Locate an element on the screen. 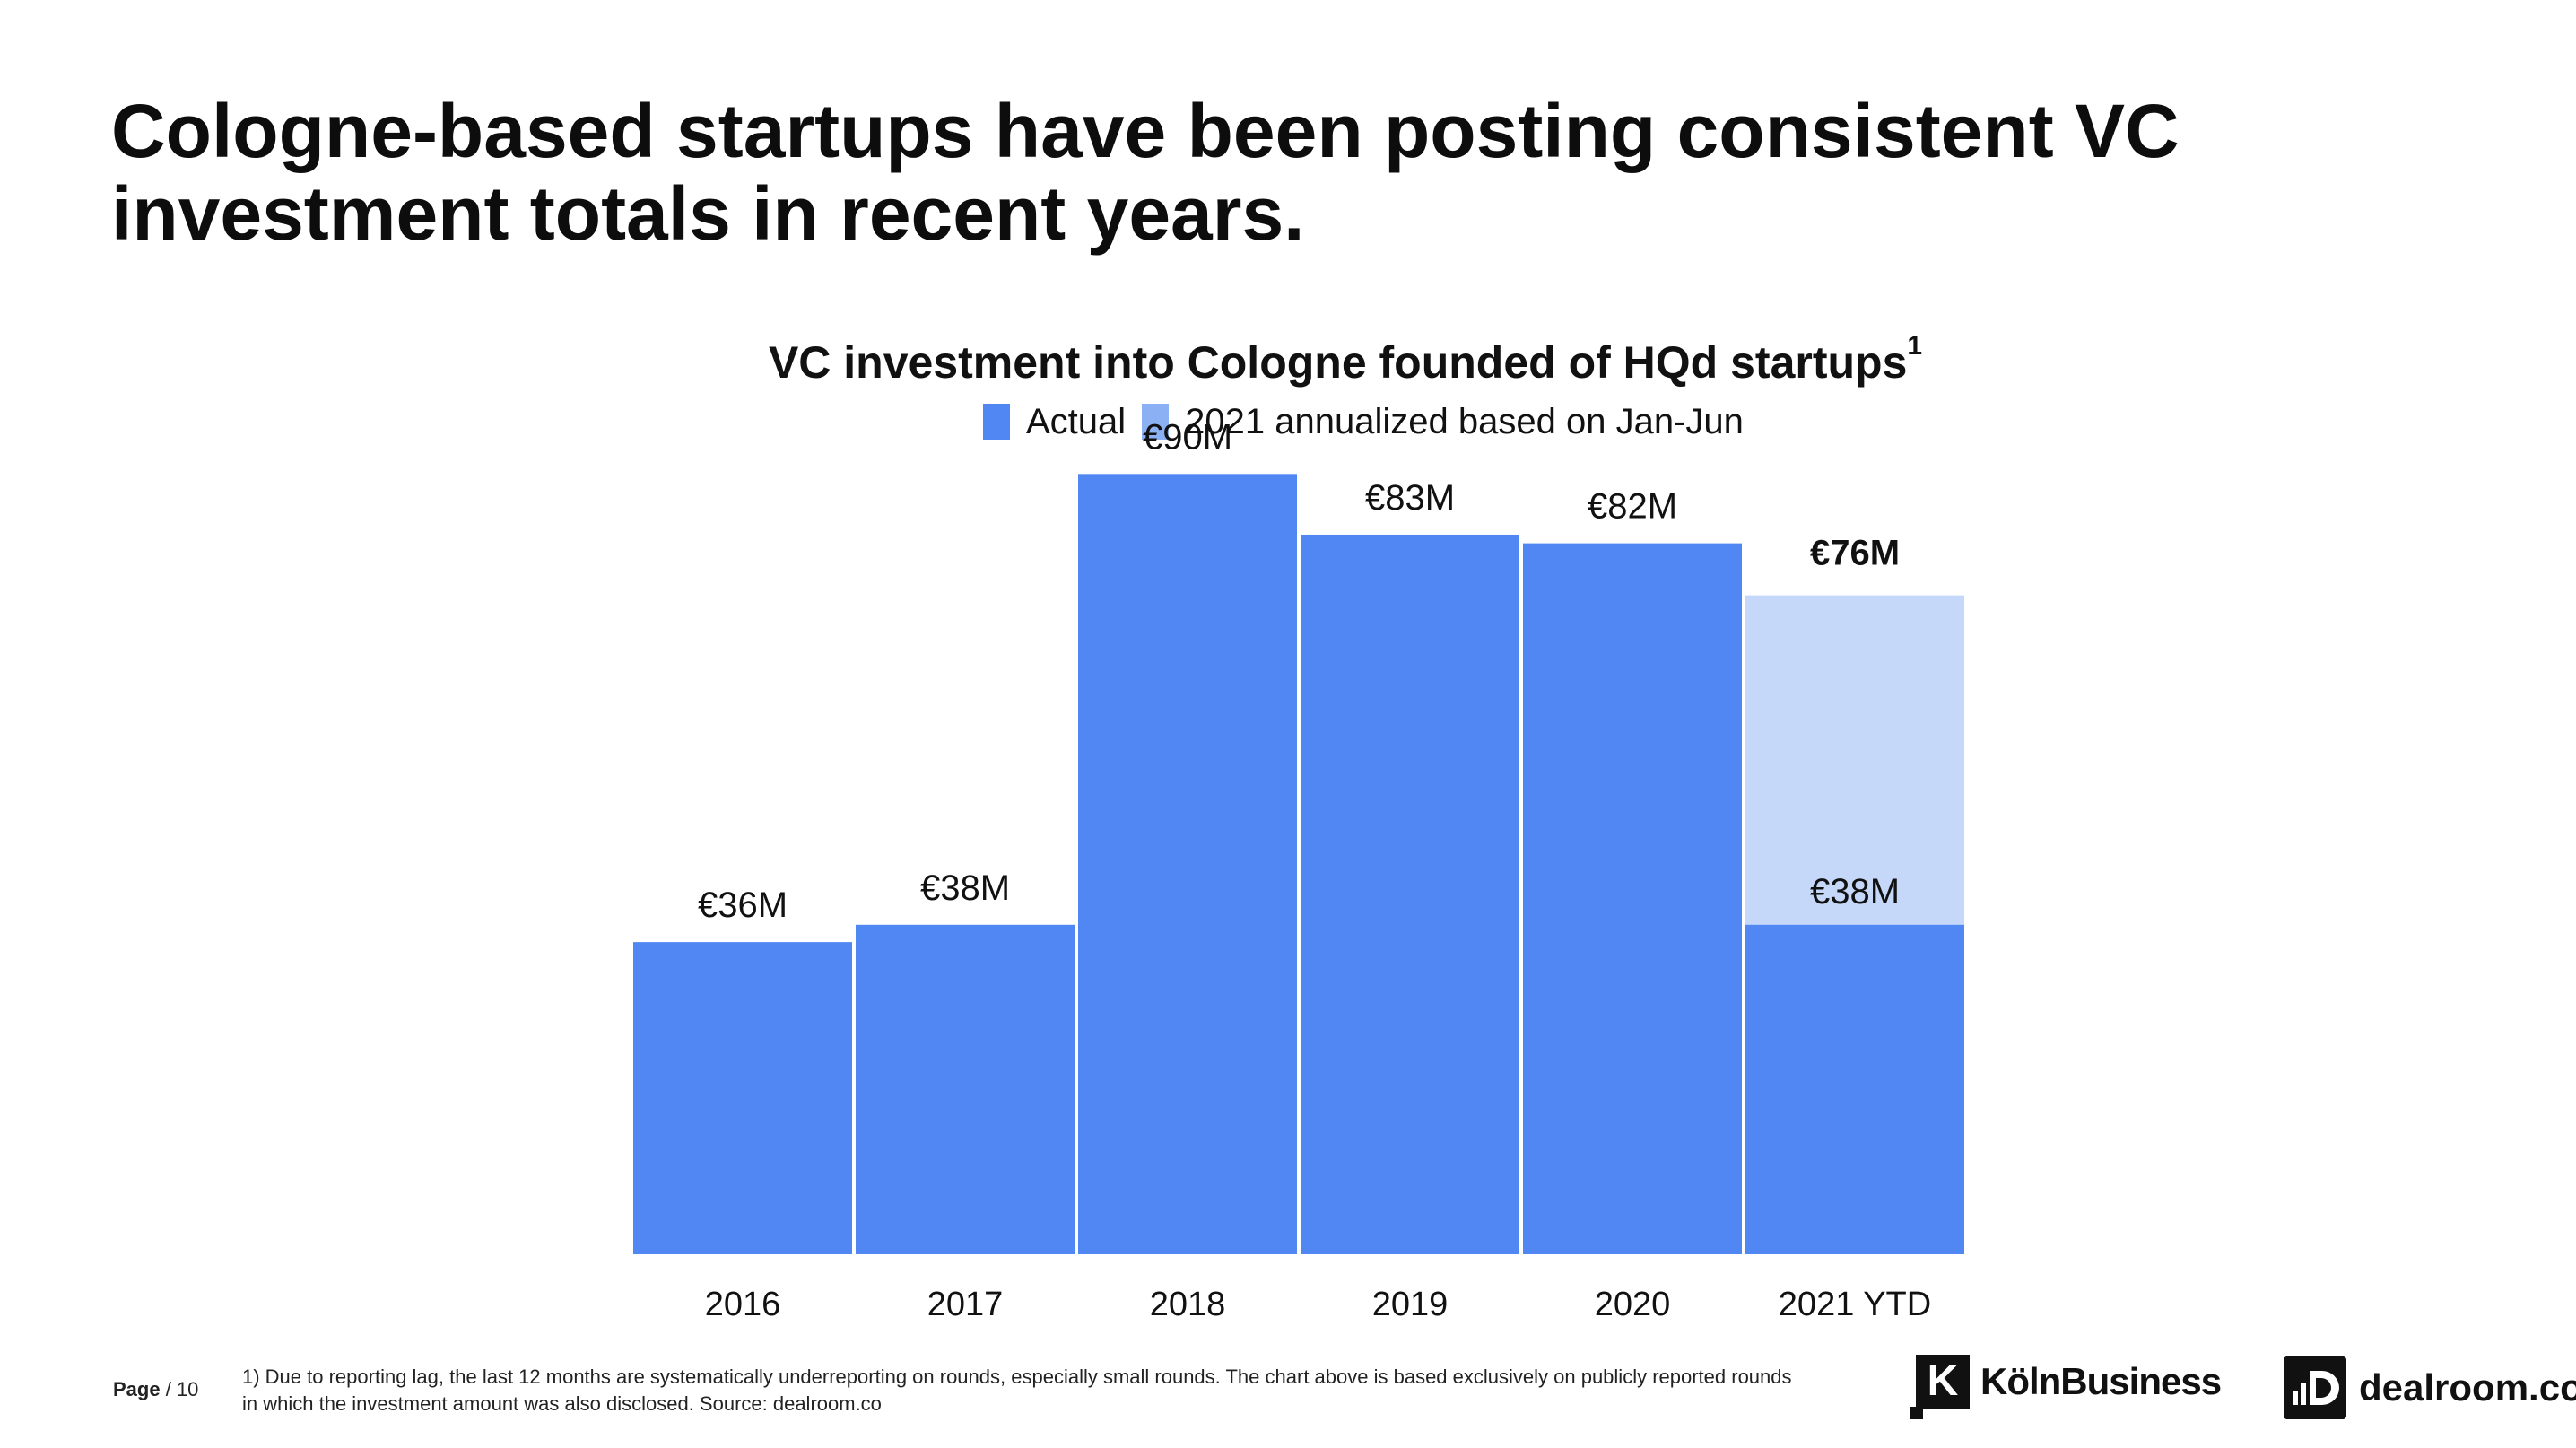 This screenshot has height=1448, width=2576. koln-business-logo: K KölnBusiness is located at coordinates (2066, 1387).